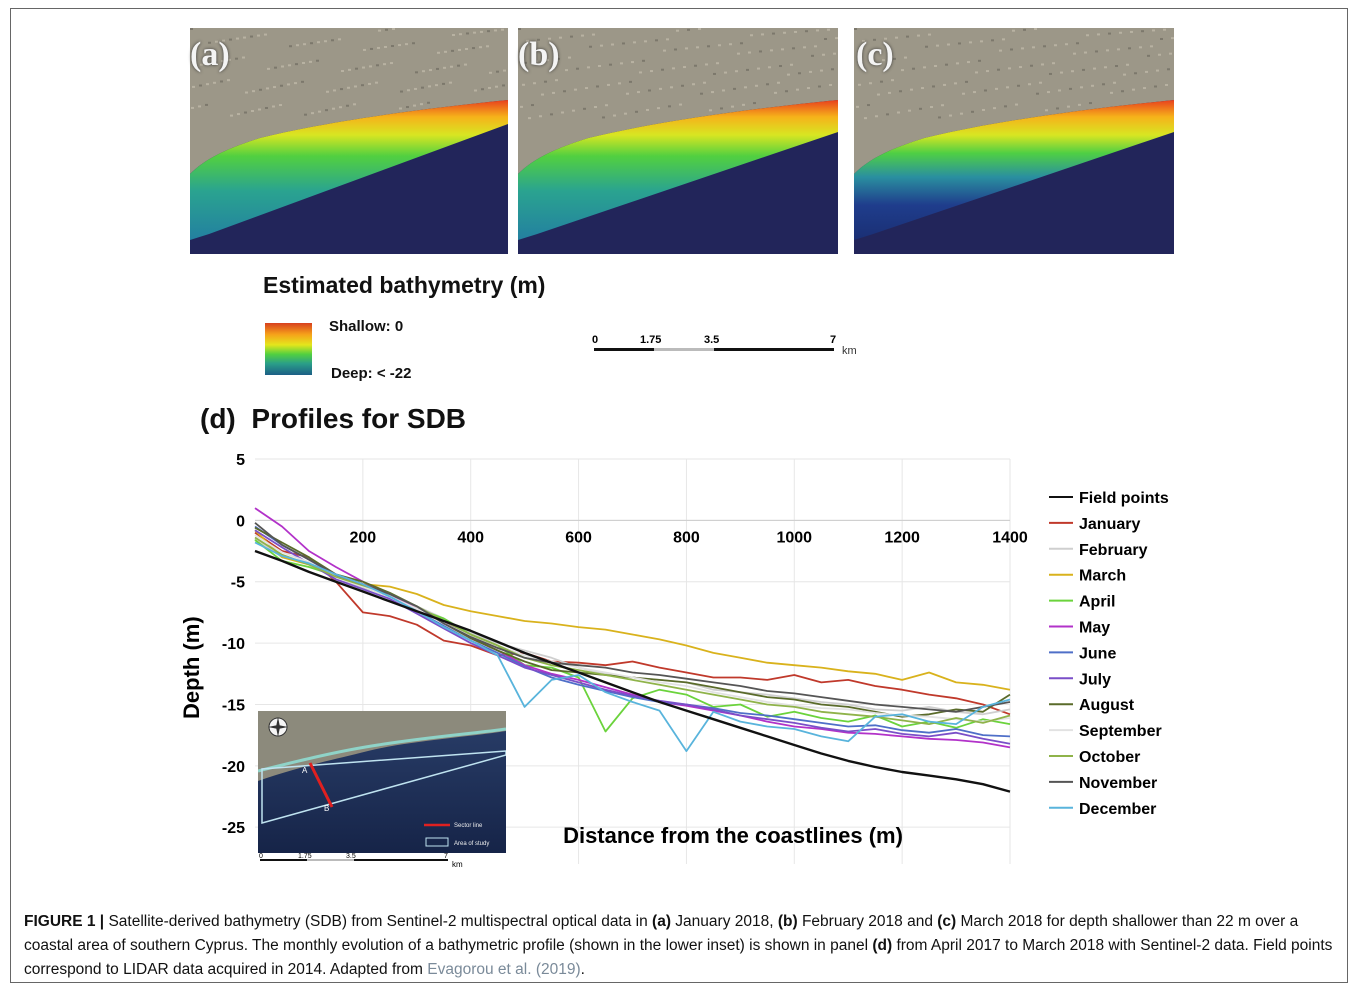 Image resolution: width=1355 pixels, height=990 pixels. Describe the element at coordinates (326, 808) in the screenshot. I see `inset-point-b: B` at that location.